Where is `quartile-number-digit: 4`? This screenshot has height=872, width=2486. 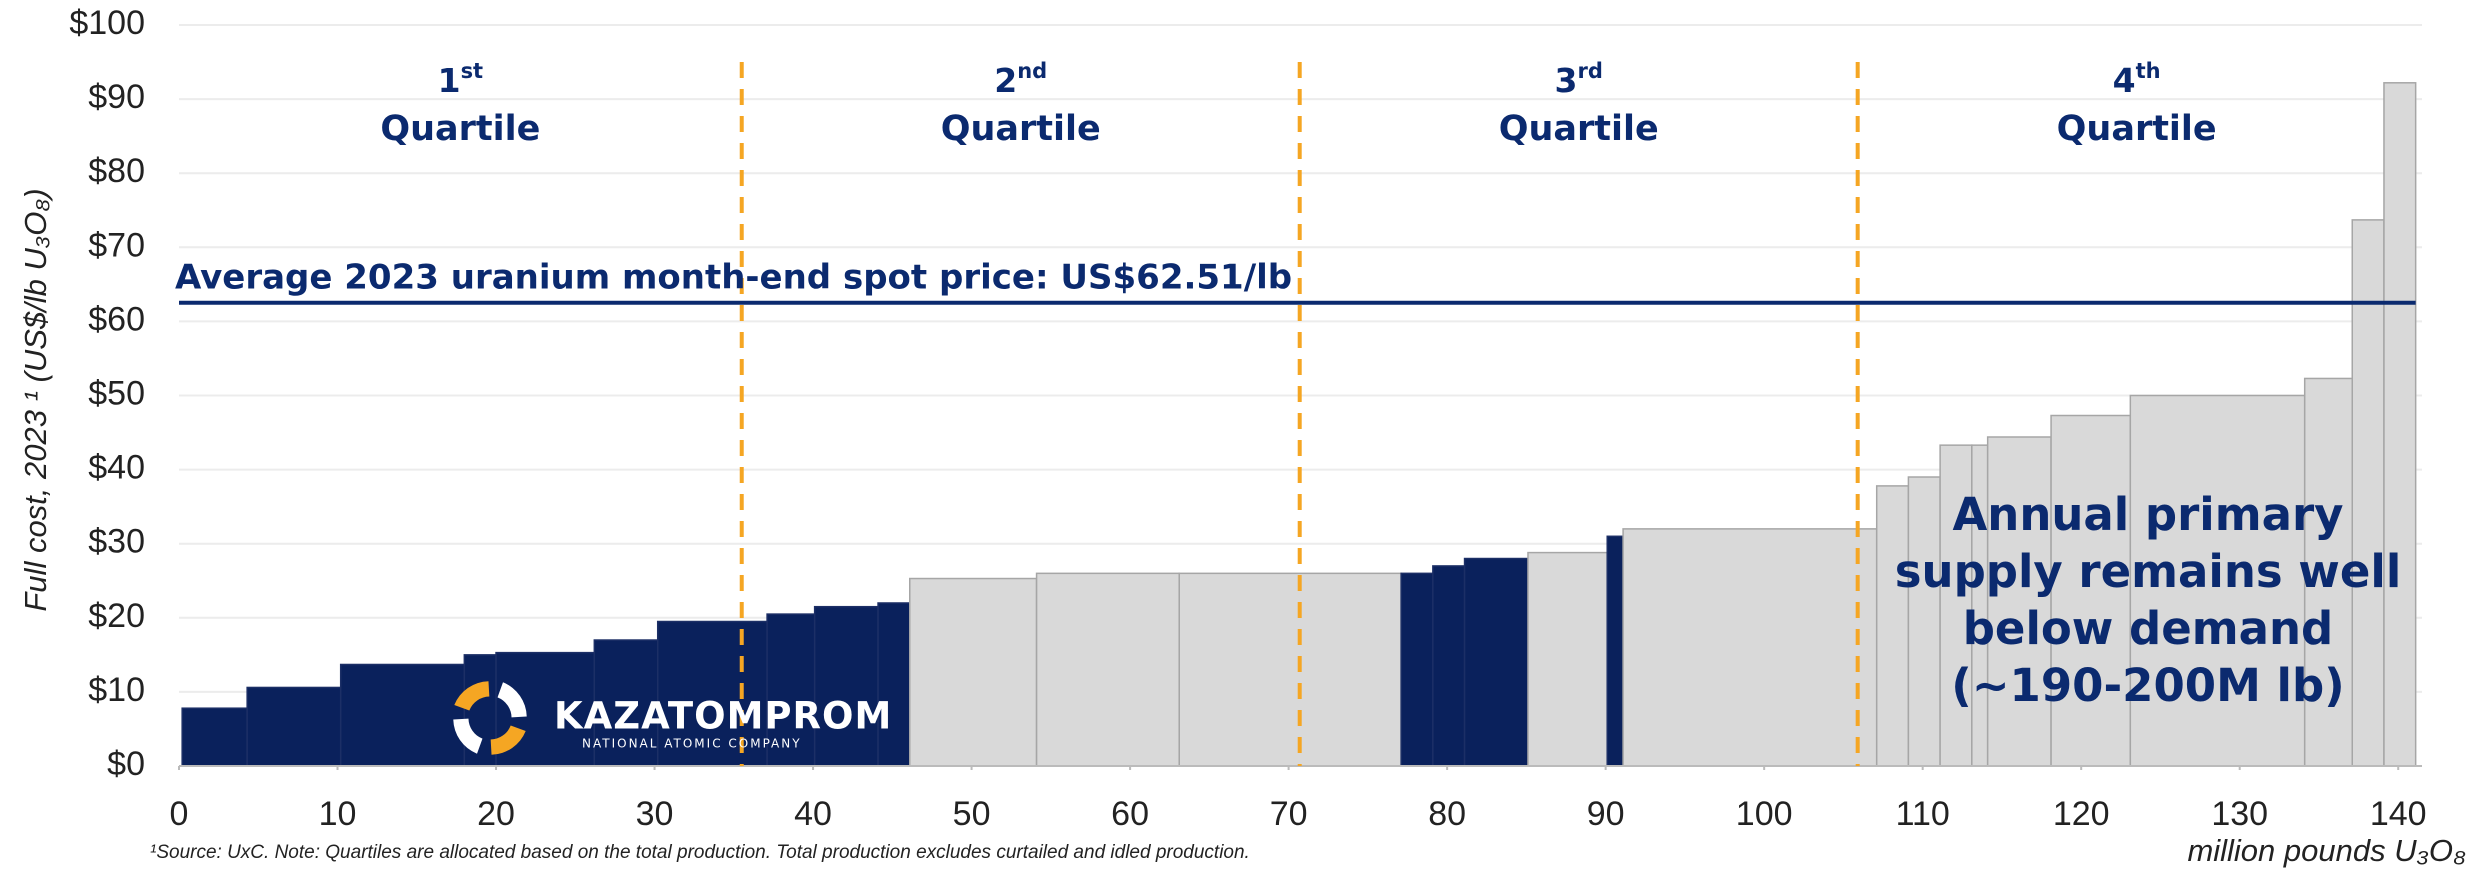 quartile-number-digit: 4 is located at coordinates (2124, 80).